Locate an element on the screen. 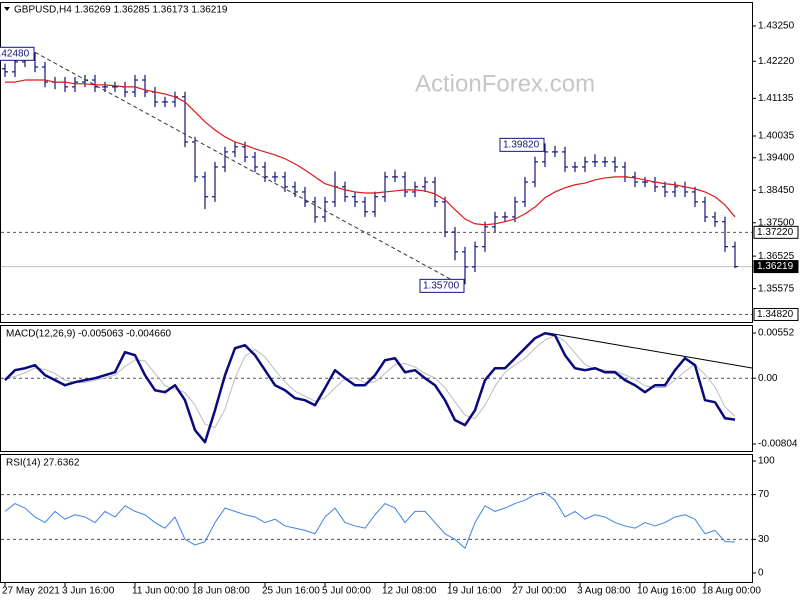 Image resolution: width=800 pixels, height=600 pixels. x-tick-label: 25 Jun 16:00 is located at coordinates (291, 591).